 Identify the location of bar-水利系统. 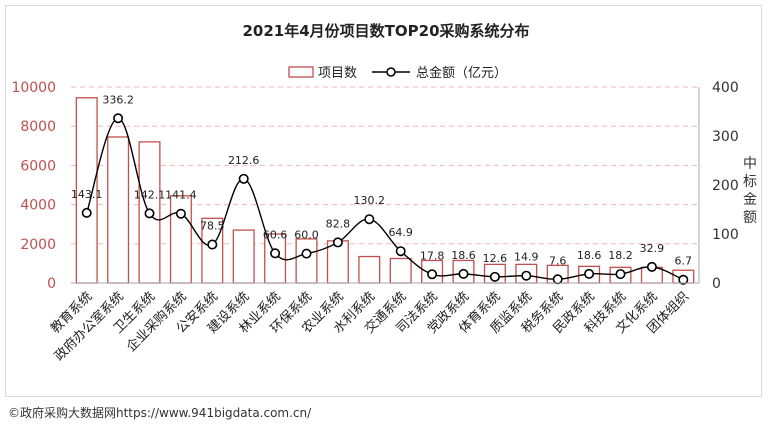
(369, 269).